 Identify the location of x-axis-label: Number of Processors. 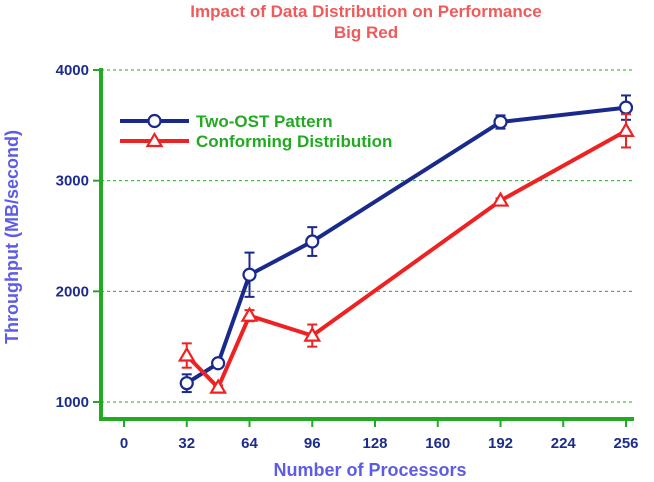
(369, 470).